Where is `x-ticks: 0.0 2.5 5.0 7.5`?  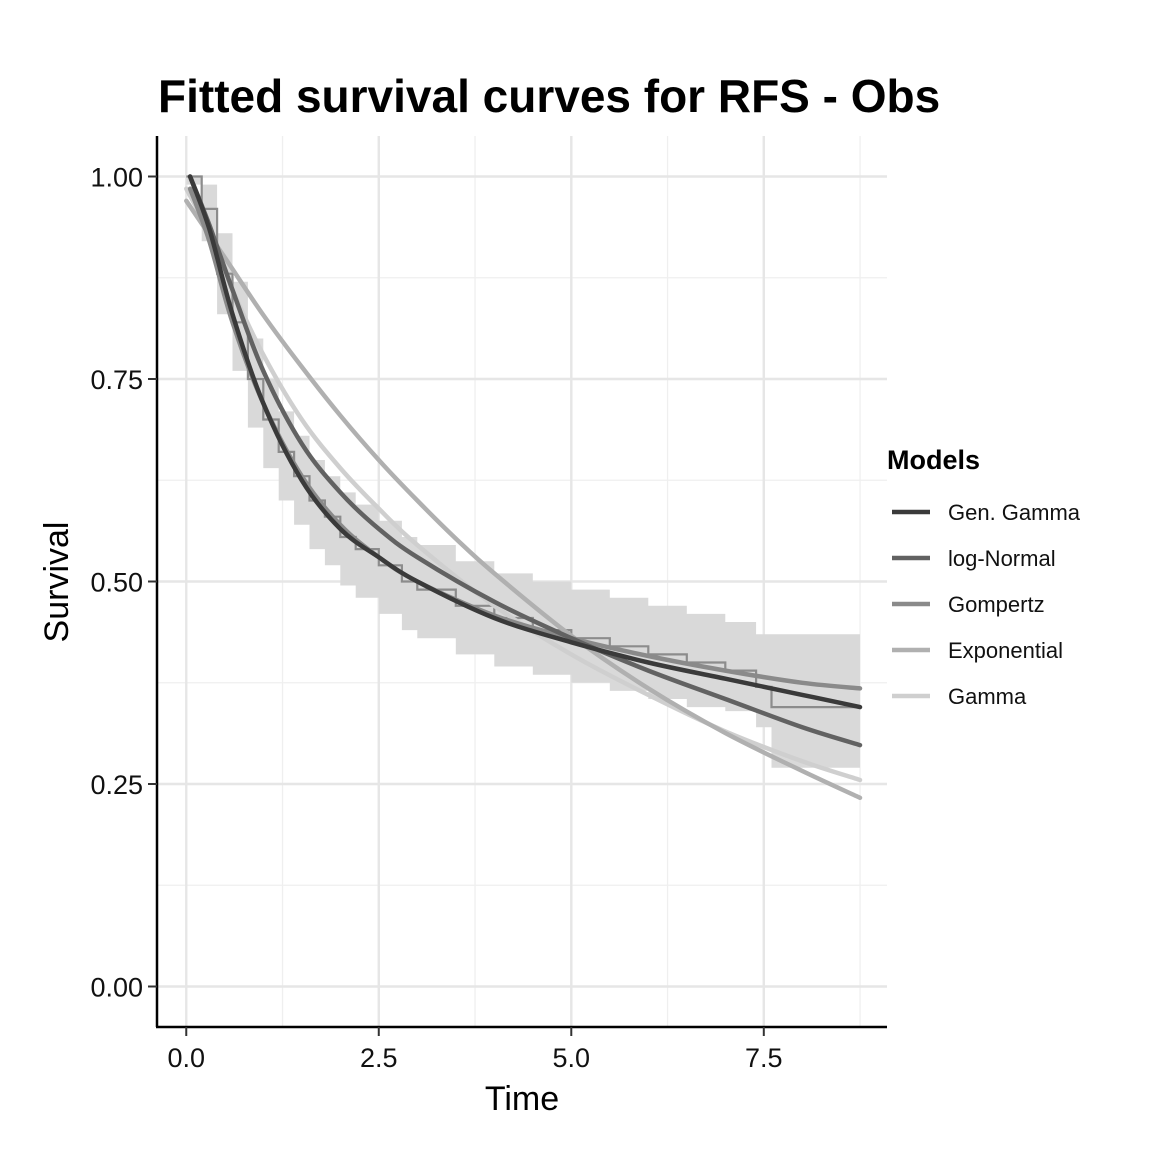 x-ticks: 0.0 2.5 5.0 7.5 is located at coordinates (475, 1050).